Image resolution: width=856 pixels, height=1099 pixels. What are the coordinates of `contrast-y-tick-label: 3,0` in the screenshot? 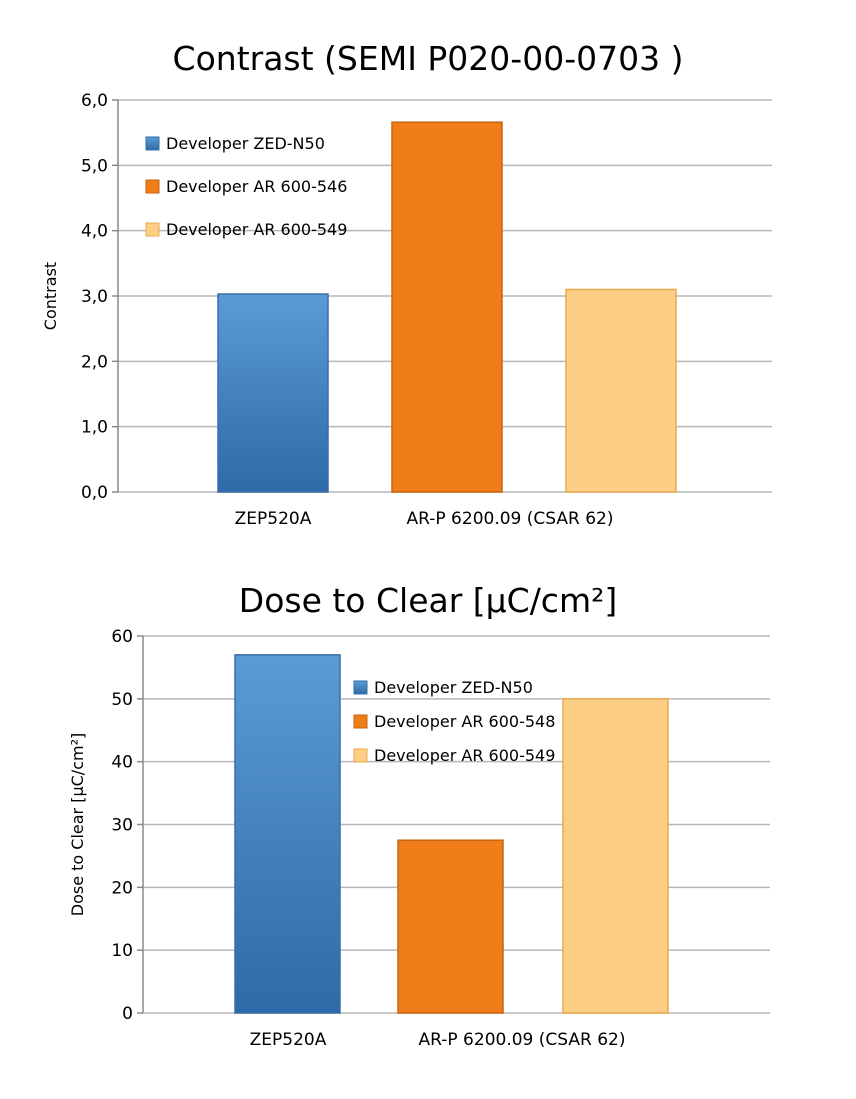 It's located at (94, 297).